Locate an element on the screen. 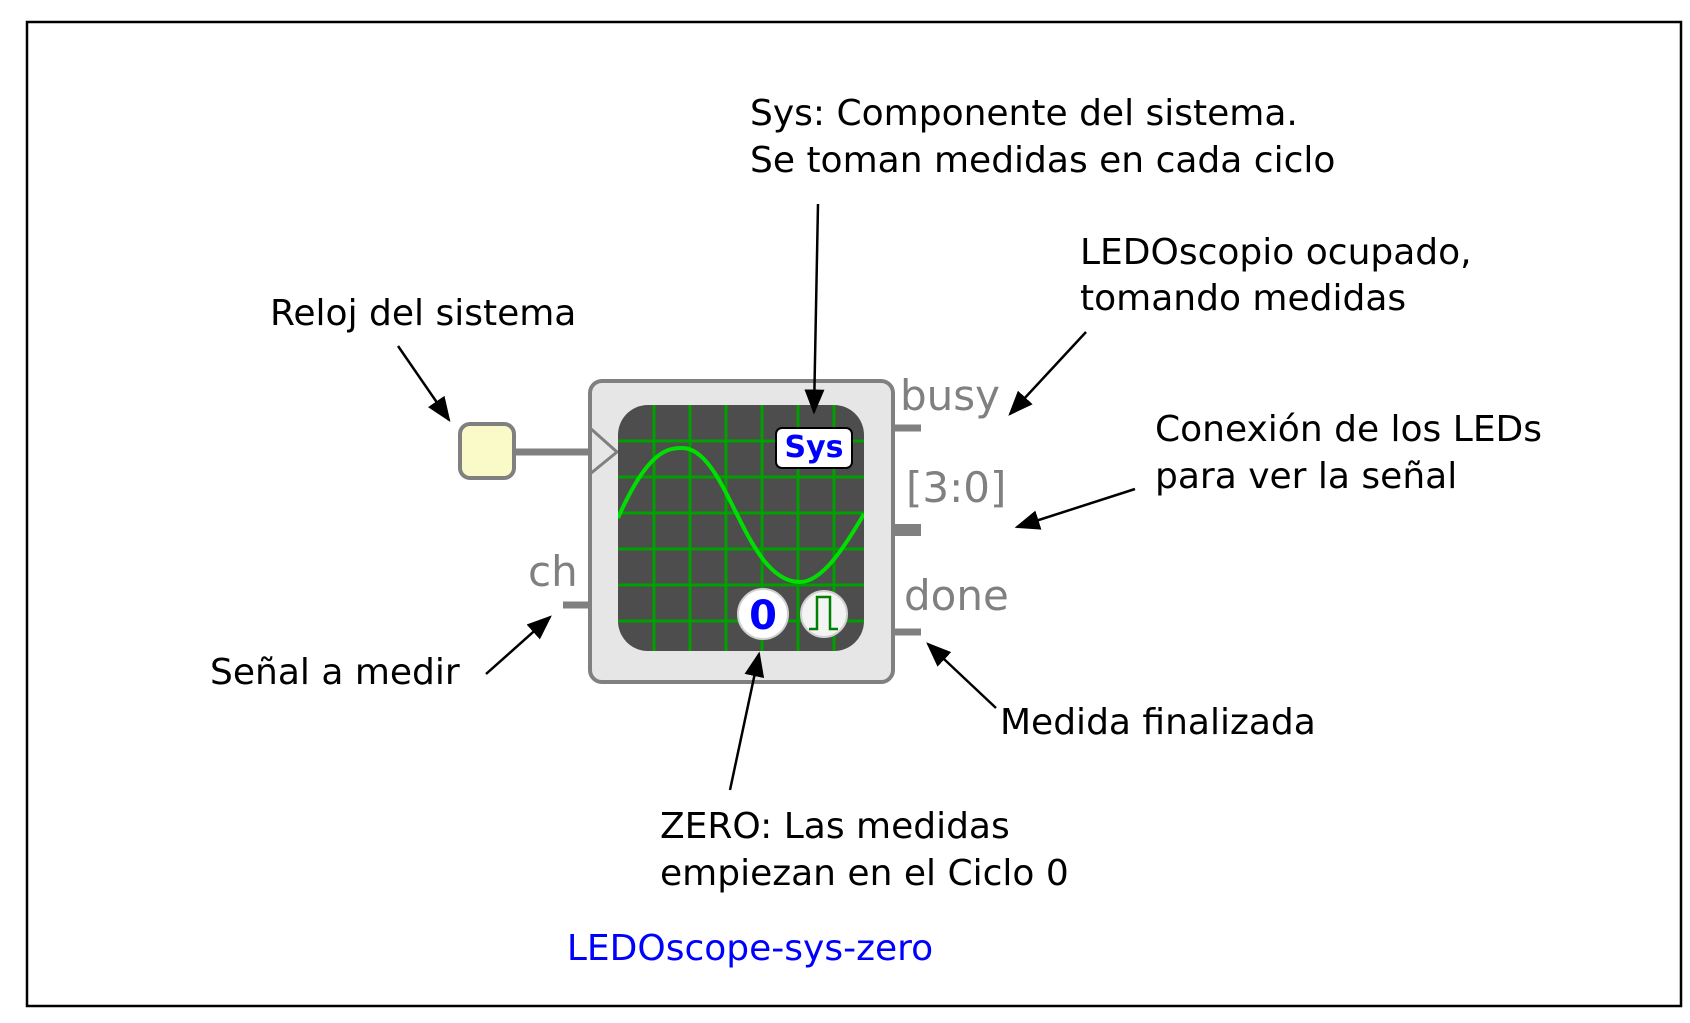 The image size is (1690, 1023). clock-triangle is located at coordinates (604, 451).